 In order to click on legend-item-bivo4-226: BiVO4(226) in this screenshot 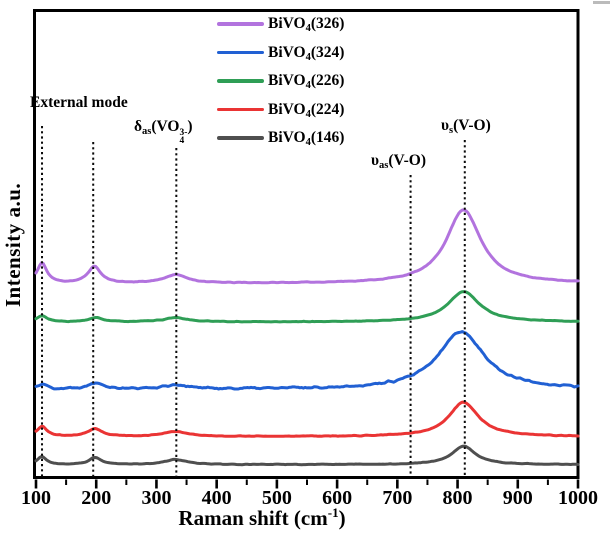, I will do `click(280, 81)`.